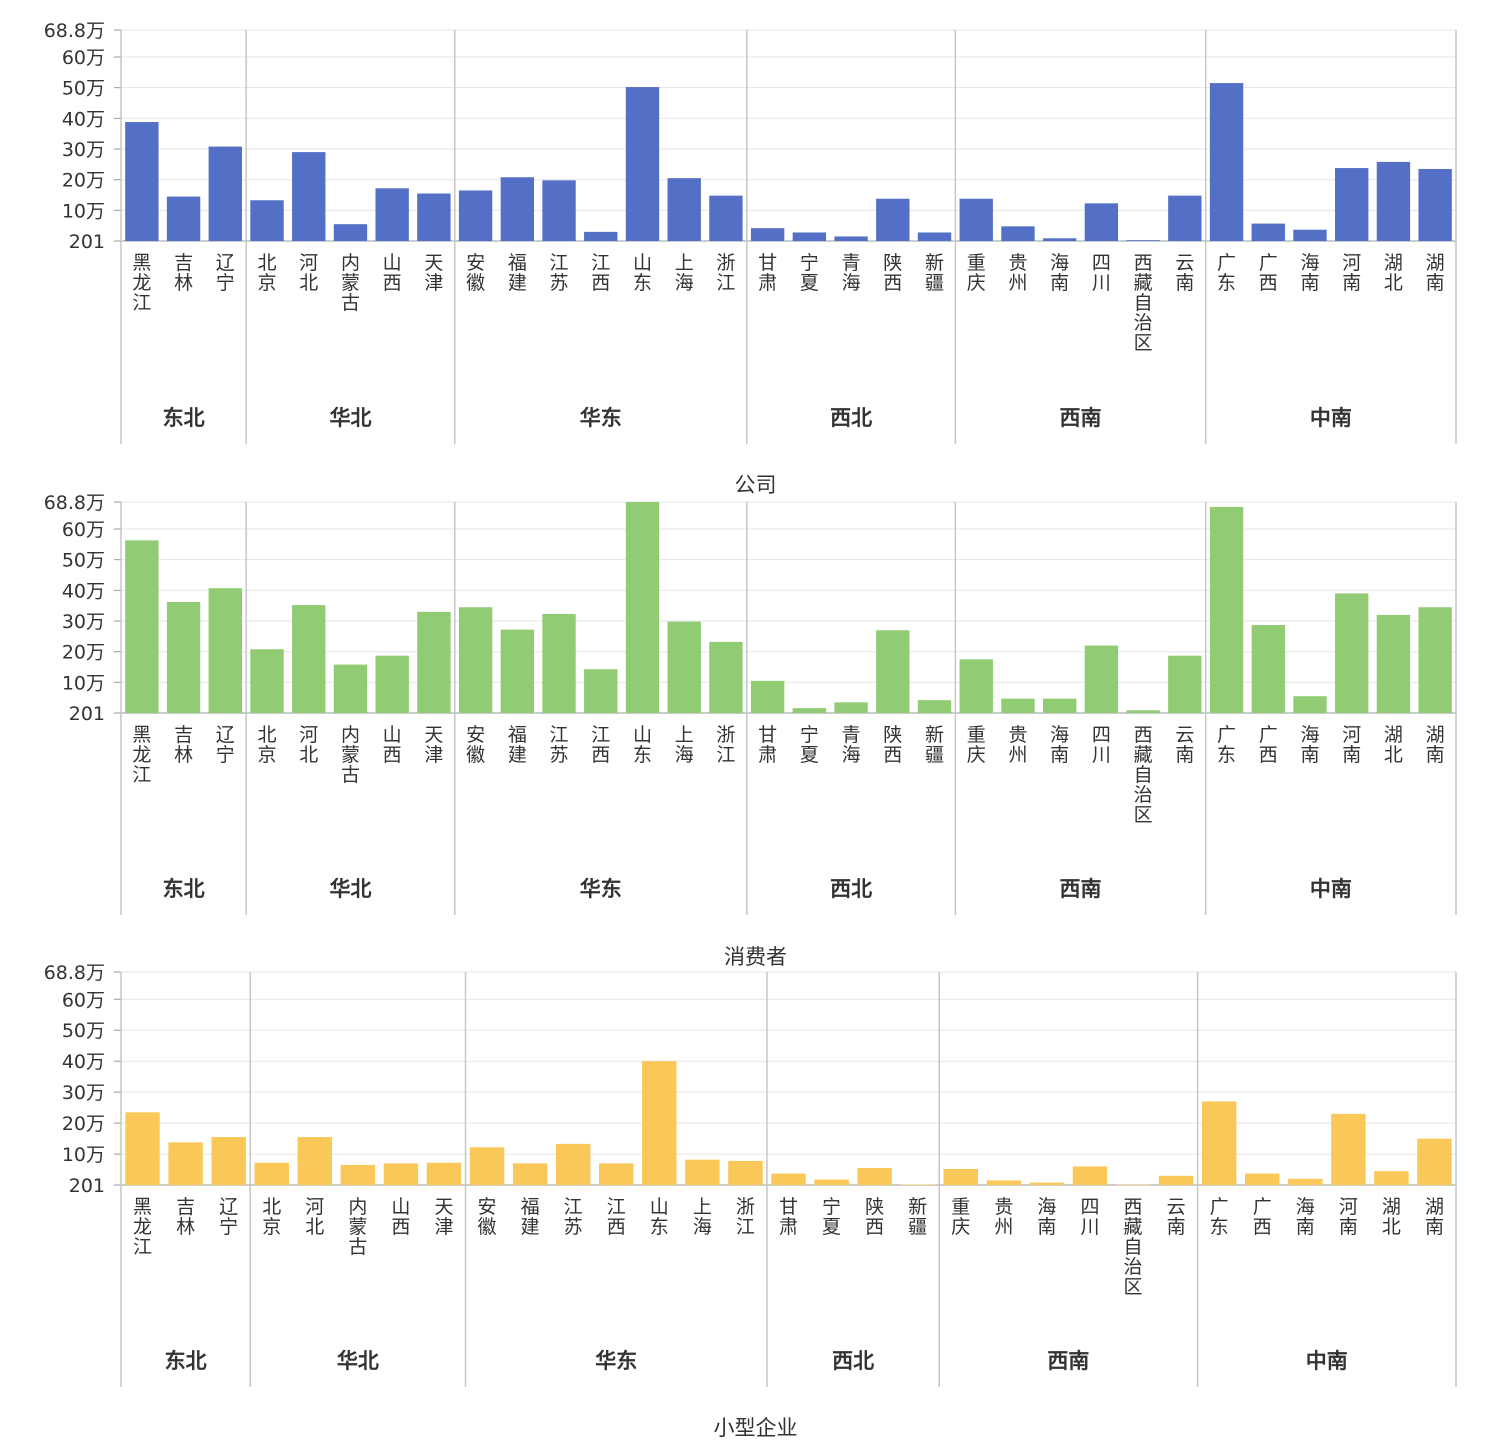 The image size is (1486, 1448). I want to click on x-tick-label: 山西, so click(392, 745).